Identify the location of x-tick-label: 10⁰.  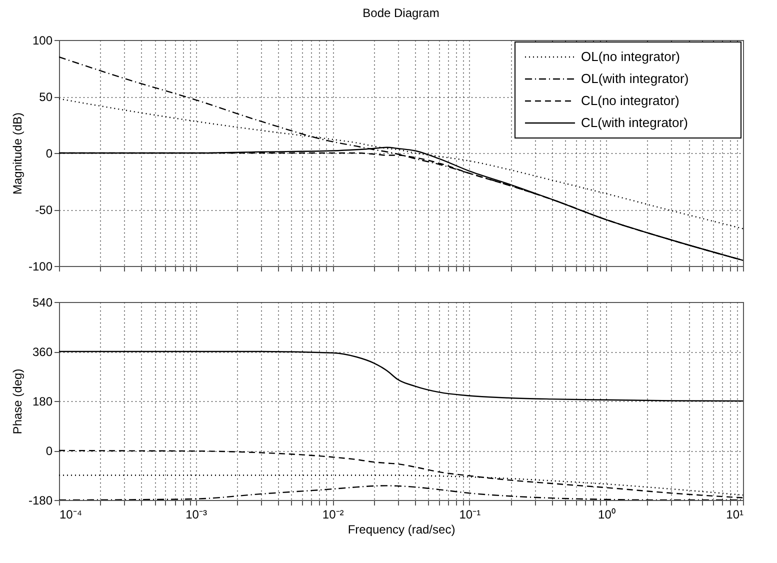
(607, 515).